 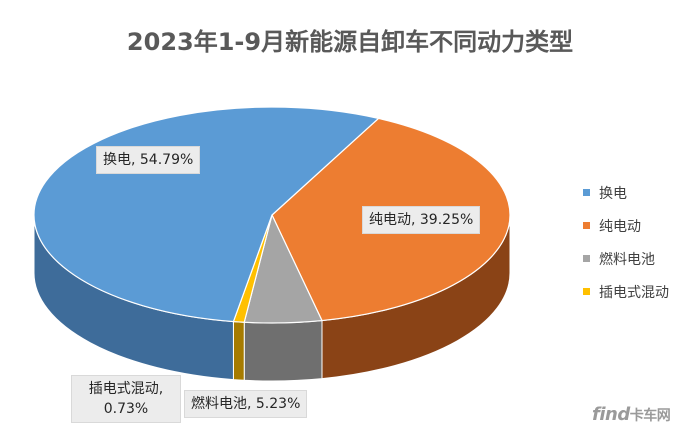 I want to click on data-label-phev-text: 插电式混动, 0.73%, so click(x=126, y=399).